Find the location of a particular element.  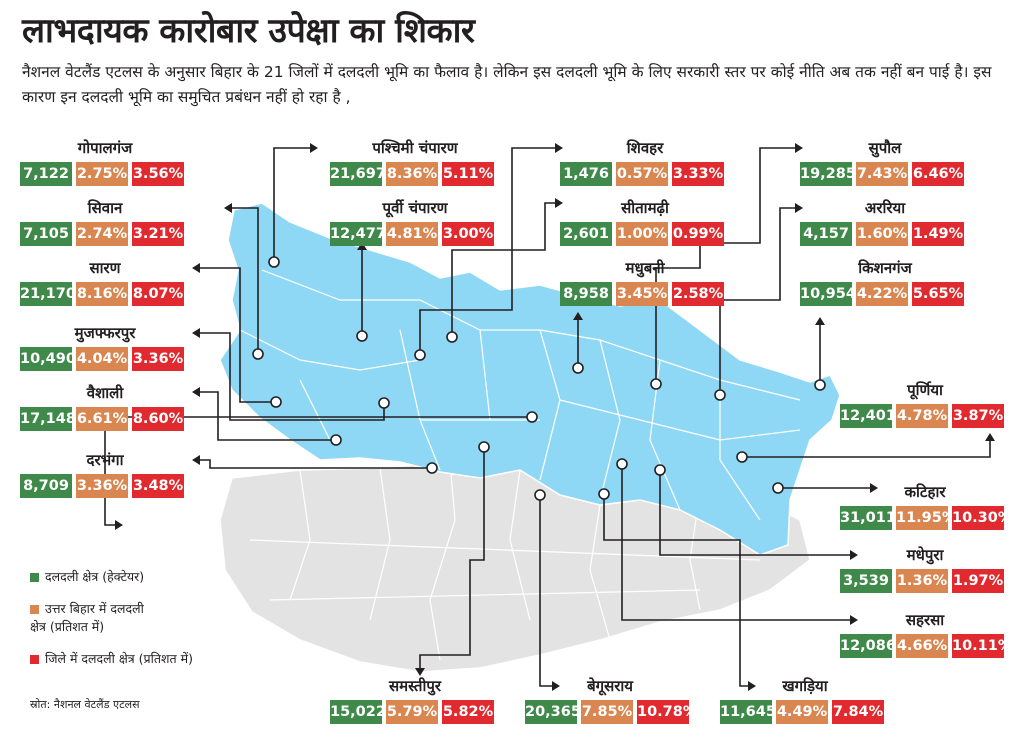

north-bihar-share: 4.81% is located at coordinates (412, 234).